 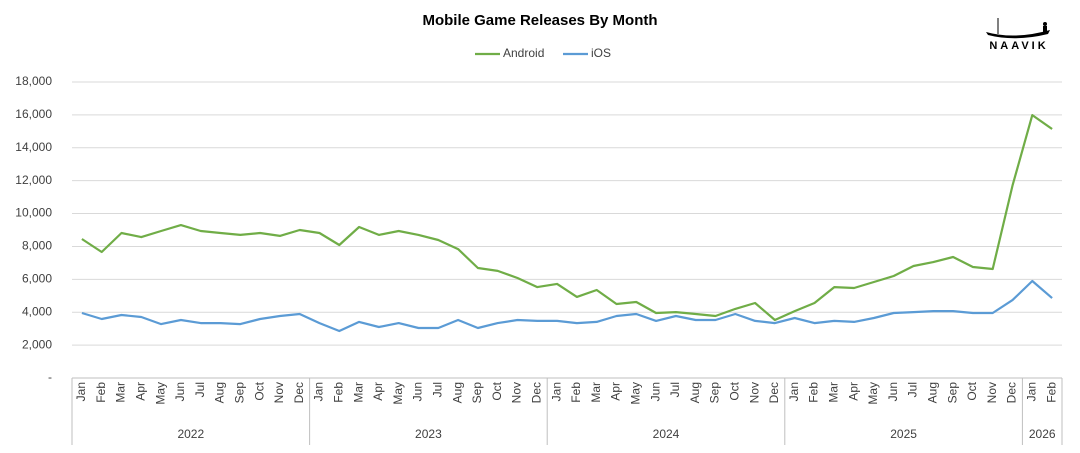 I want to click on logo-text: NAAVIK, so click(x=1018, y=46).